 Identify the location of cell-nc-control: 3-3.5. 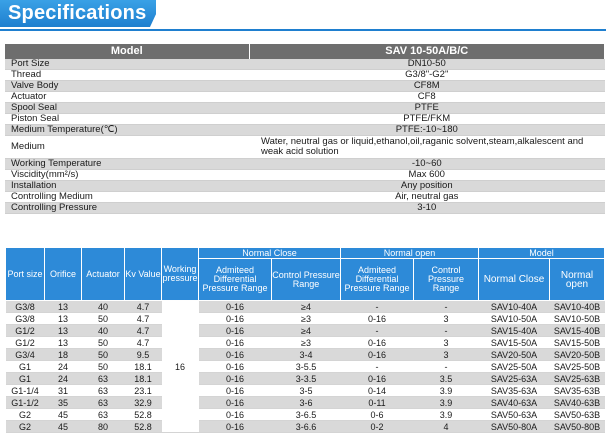
(306, 378).